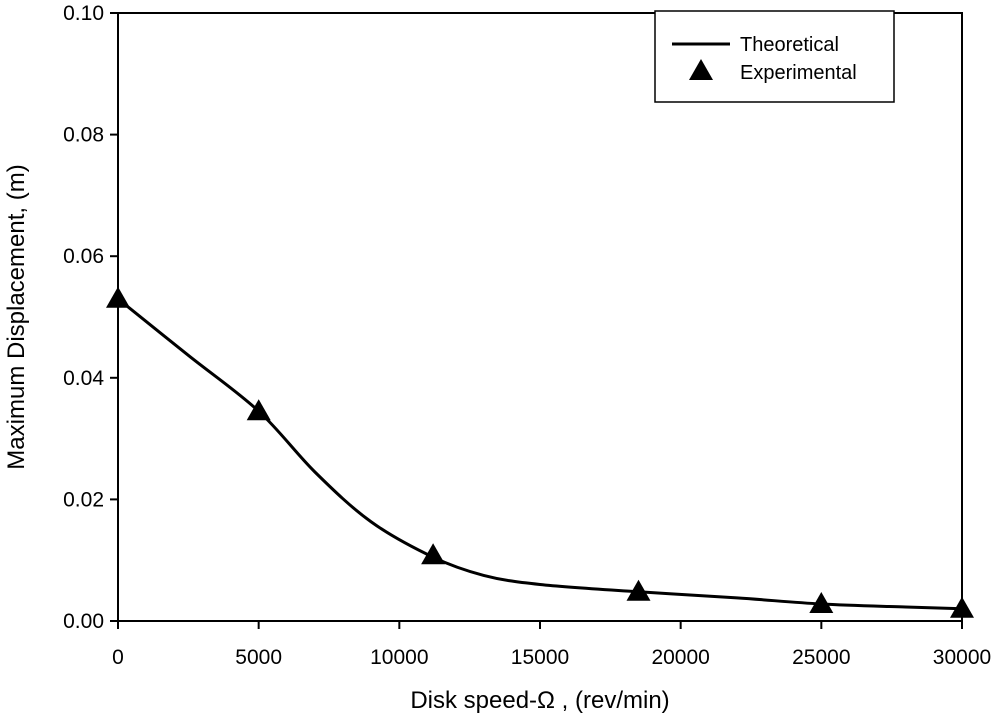 The width and height of the screenshot is (1001, 718). What do you see at coordinates (798, 73) in the screenshot?
I see `legend-label-experimental: Experimental` at bounding box center [798, 73].